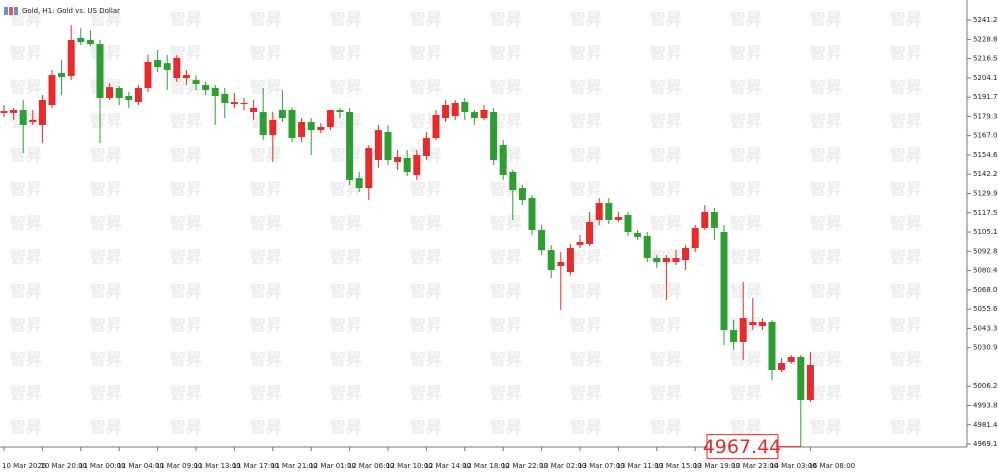 This screenshot has height=475, width=998. What do you see at coordinates (985, 116) in the screenshot?
I see `y-tick-label: 5179.39` at bounding box center [985, 116].